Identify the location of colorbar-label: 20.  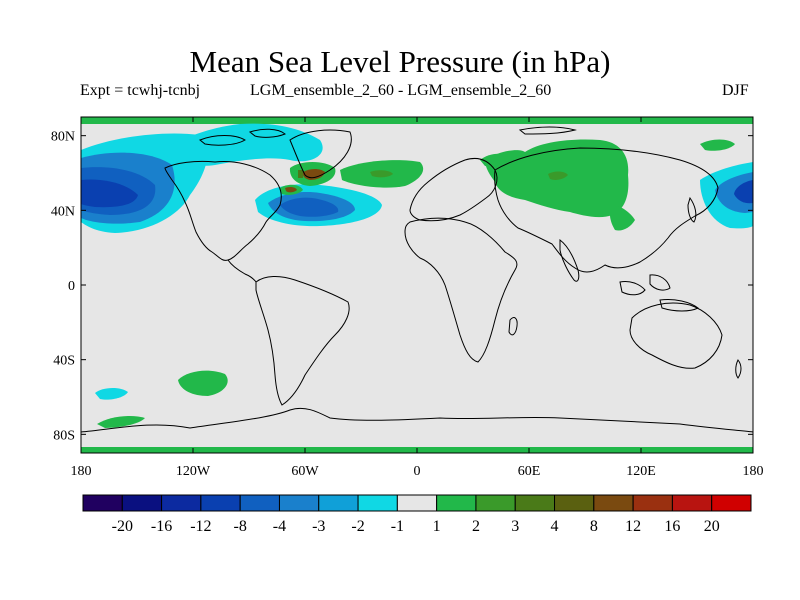
(712, 526).